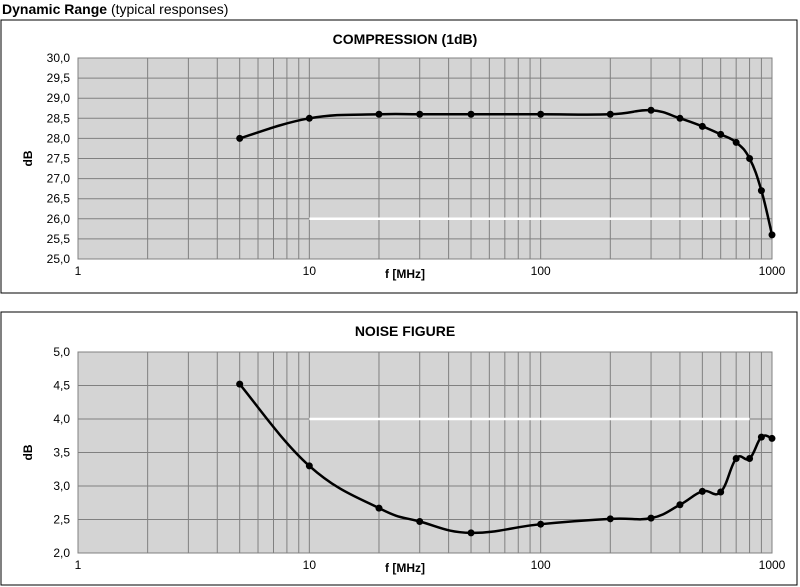 The height and width of the screenshot is (587, 800). Describe the element at coordinates (405, 39) in the screenshot. I see `chart-title: COMPRESSION (1dB)` at that location.